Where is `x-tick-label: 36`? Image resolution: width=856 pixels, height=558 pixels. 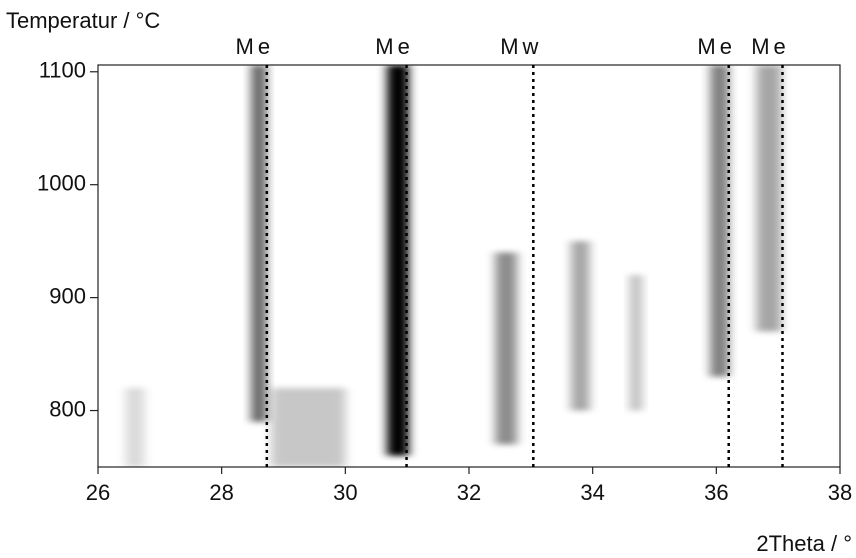
x-tick-label: 36 is located at coordinates (716, 492).